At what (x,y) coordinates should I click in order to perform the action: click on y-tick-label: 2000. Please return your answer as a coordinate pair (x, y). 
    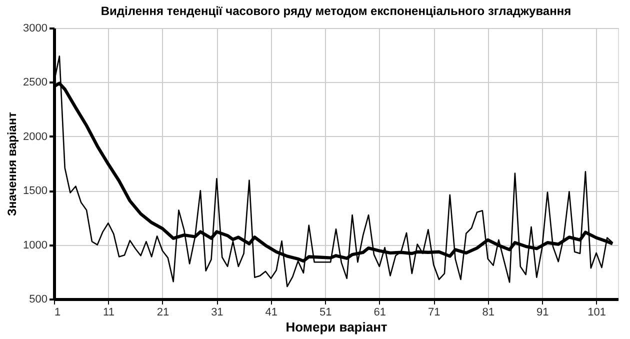
    Looking at the image, I should click on (35, 136).